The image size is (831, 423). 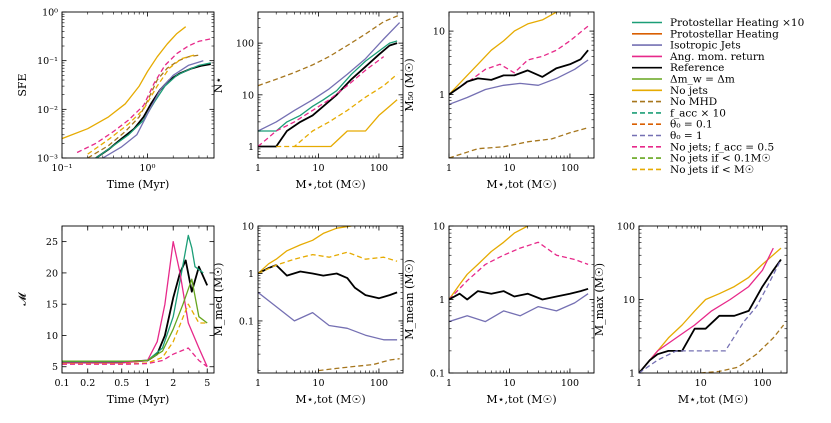 What do you see at coordinates (724, 34) in the screenshot?
I see `legend-label: Protostellar Heating` at bounding box center [724, 34].